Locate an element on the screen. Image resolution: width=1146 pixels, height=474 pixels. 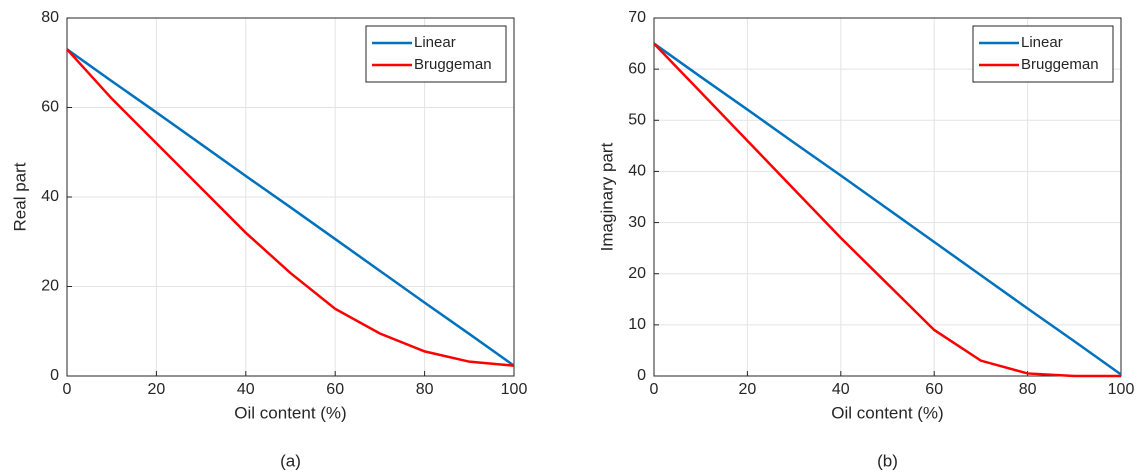
caption: (a) is located at coordinates (290, 460).